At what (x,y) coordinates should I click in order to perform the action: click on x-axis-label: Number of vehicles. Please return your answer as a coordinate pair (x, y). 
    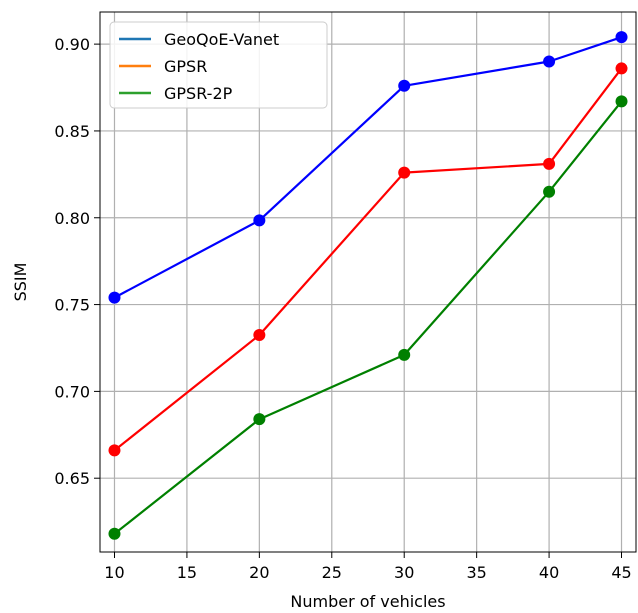
    Looking at the image, I should click on (367, 601).